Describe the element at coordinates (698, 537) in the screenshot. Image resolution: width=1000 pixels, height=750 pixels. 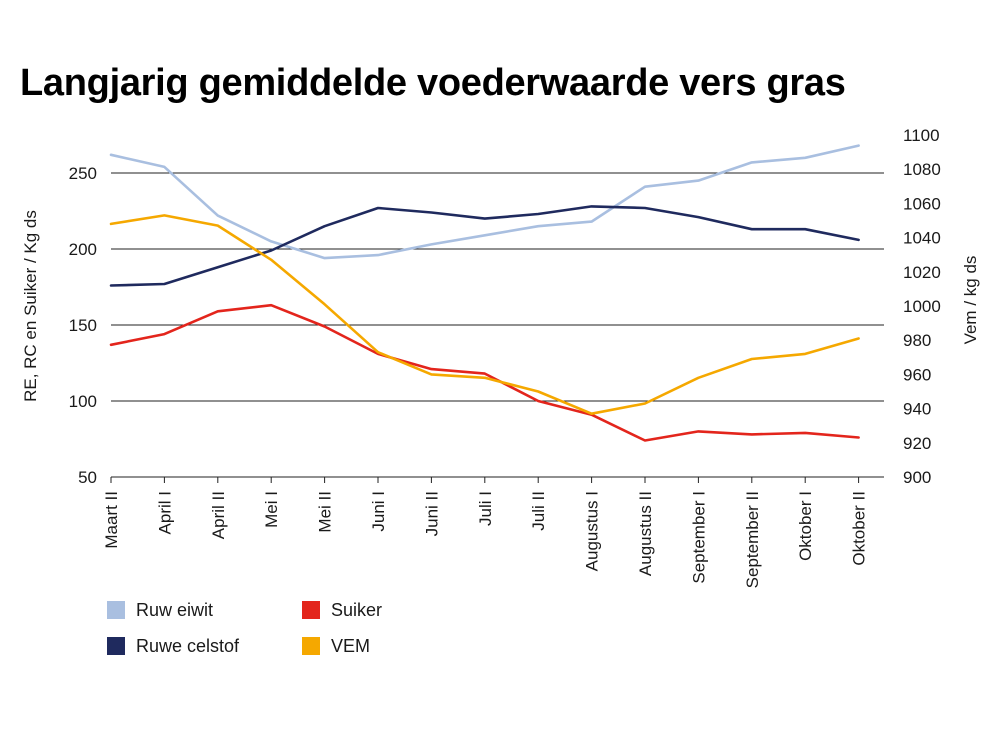
I see `x-tick-label: September I` at that location.